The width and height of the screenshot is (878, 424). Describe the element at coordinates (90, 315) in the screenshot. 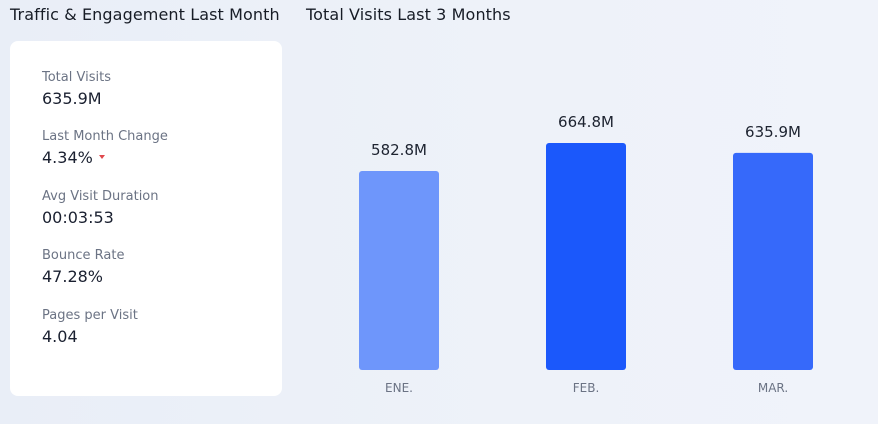

I see `stat-label: Pages per Visit` at that location.